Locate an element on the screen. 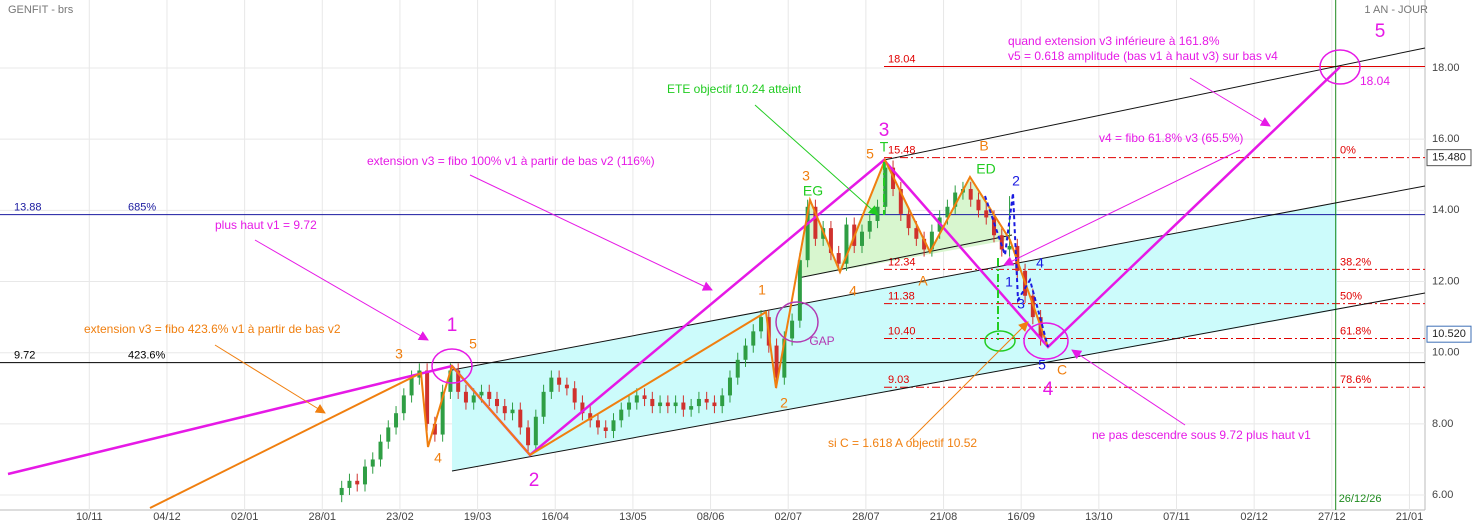 This screenshot has width=1474, height=527. timeframe: 1 AN - JOUR is located at coordinates (1396, 10).